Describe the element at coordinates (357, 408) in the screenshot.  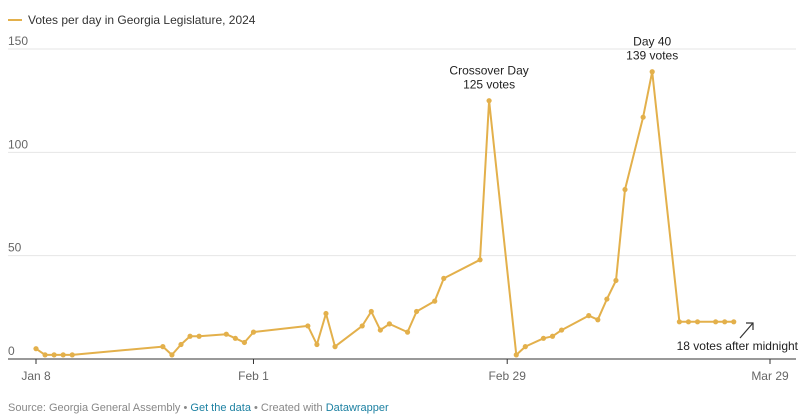
I see `datawrapper-link: Datawrapper` at that location.